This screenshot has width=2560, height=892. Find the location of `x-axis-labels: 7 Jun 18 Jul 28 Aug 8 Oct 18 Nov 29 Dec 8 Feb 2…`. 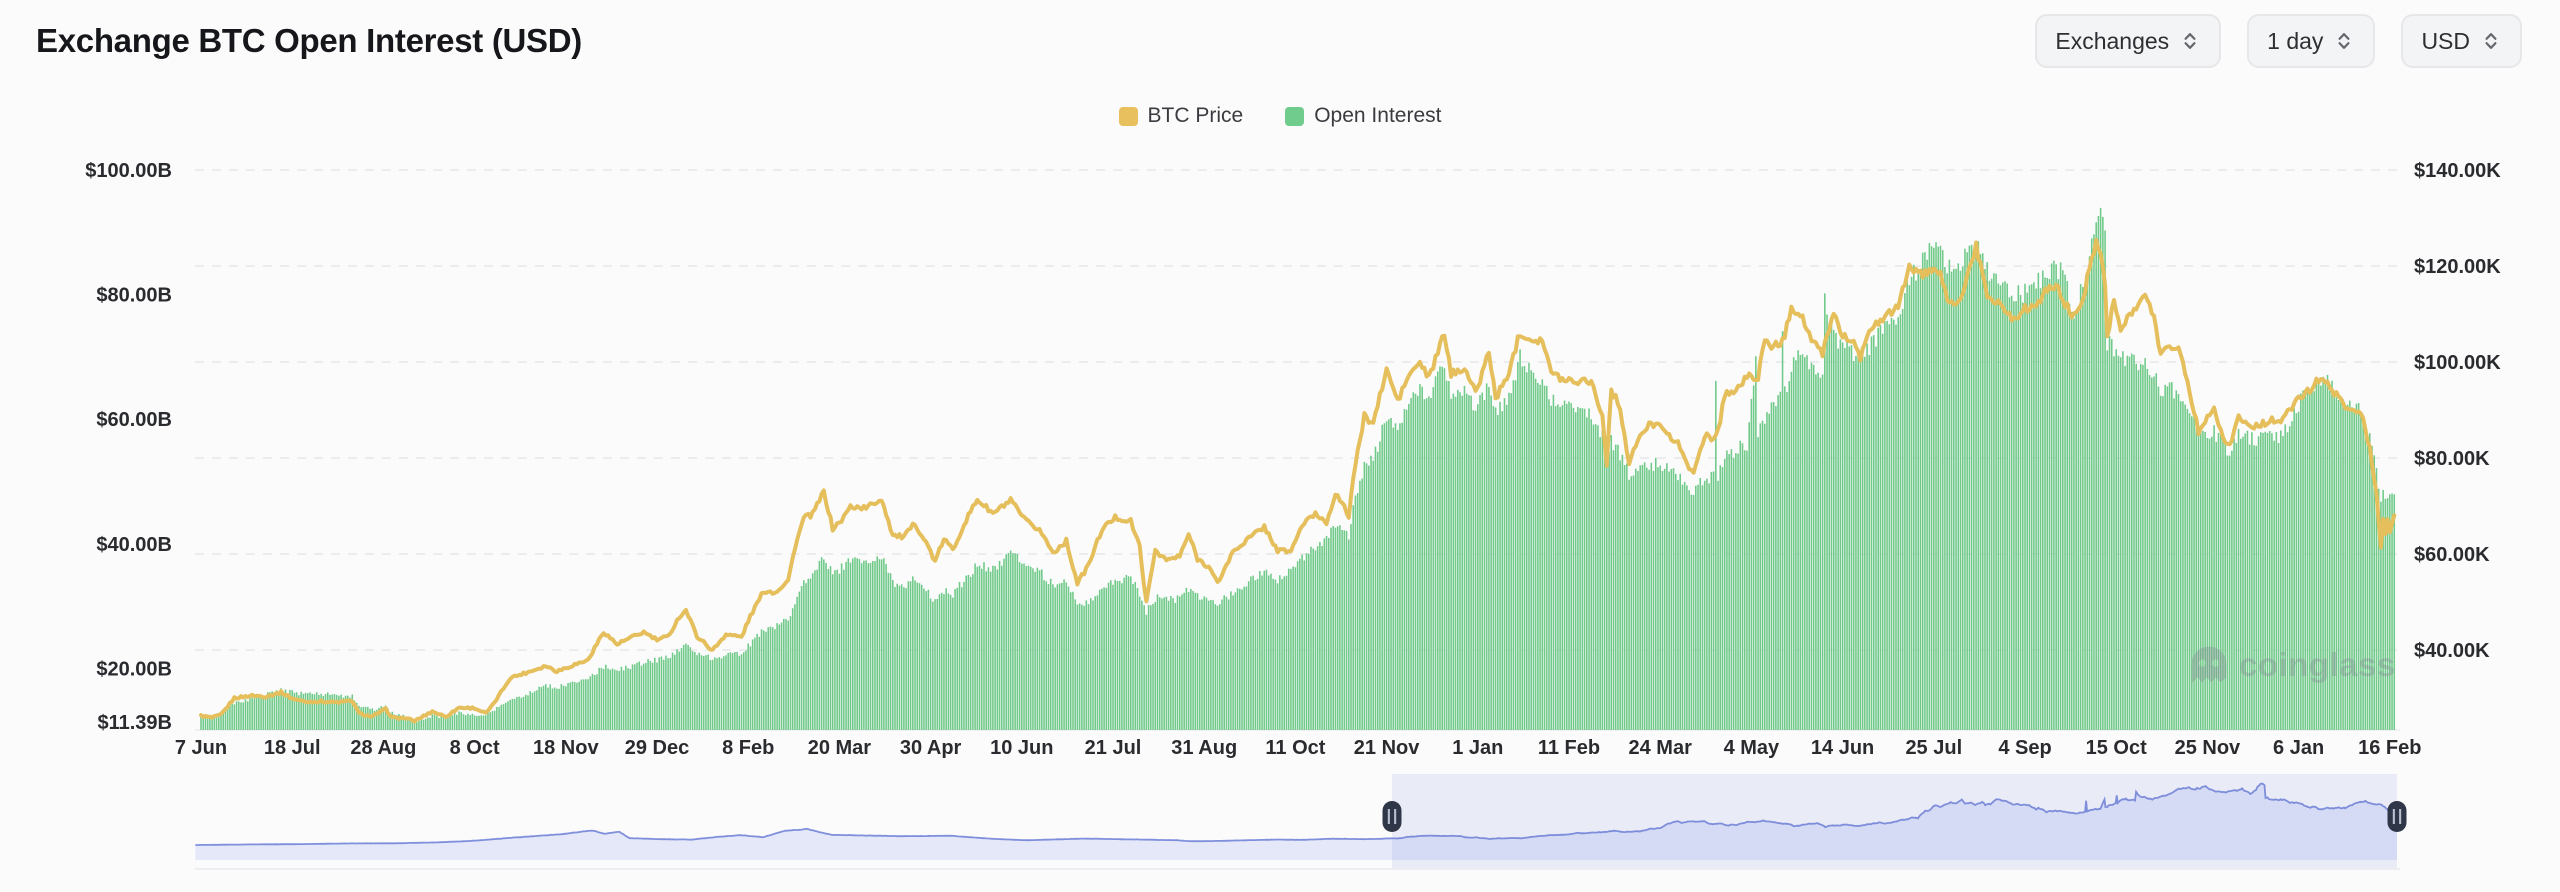

x-axis-labels: 7 Jun 18 Jul 28 Aug 8 Oct 18 Nov 29 Dec 8 Feb 2… is located at coordinates (1298, 748).